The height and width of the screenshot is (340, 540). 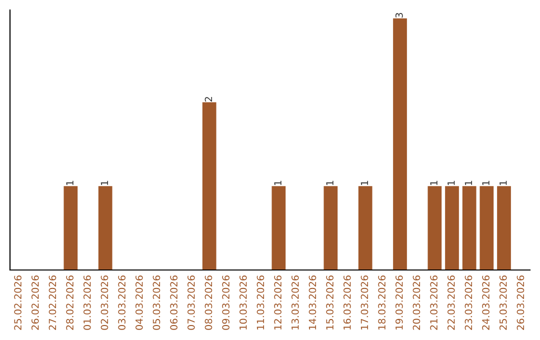 What do you see at coordinates (260, 302) in the screenshot?
I see `x-tick-label: 11.03.2026` at bounding box center [260, 302].